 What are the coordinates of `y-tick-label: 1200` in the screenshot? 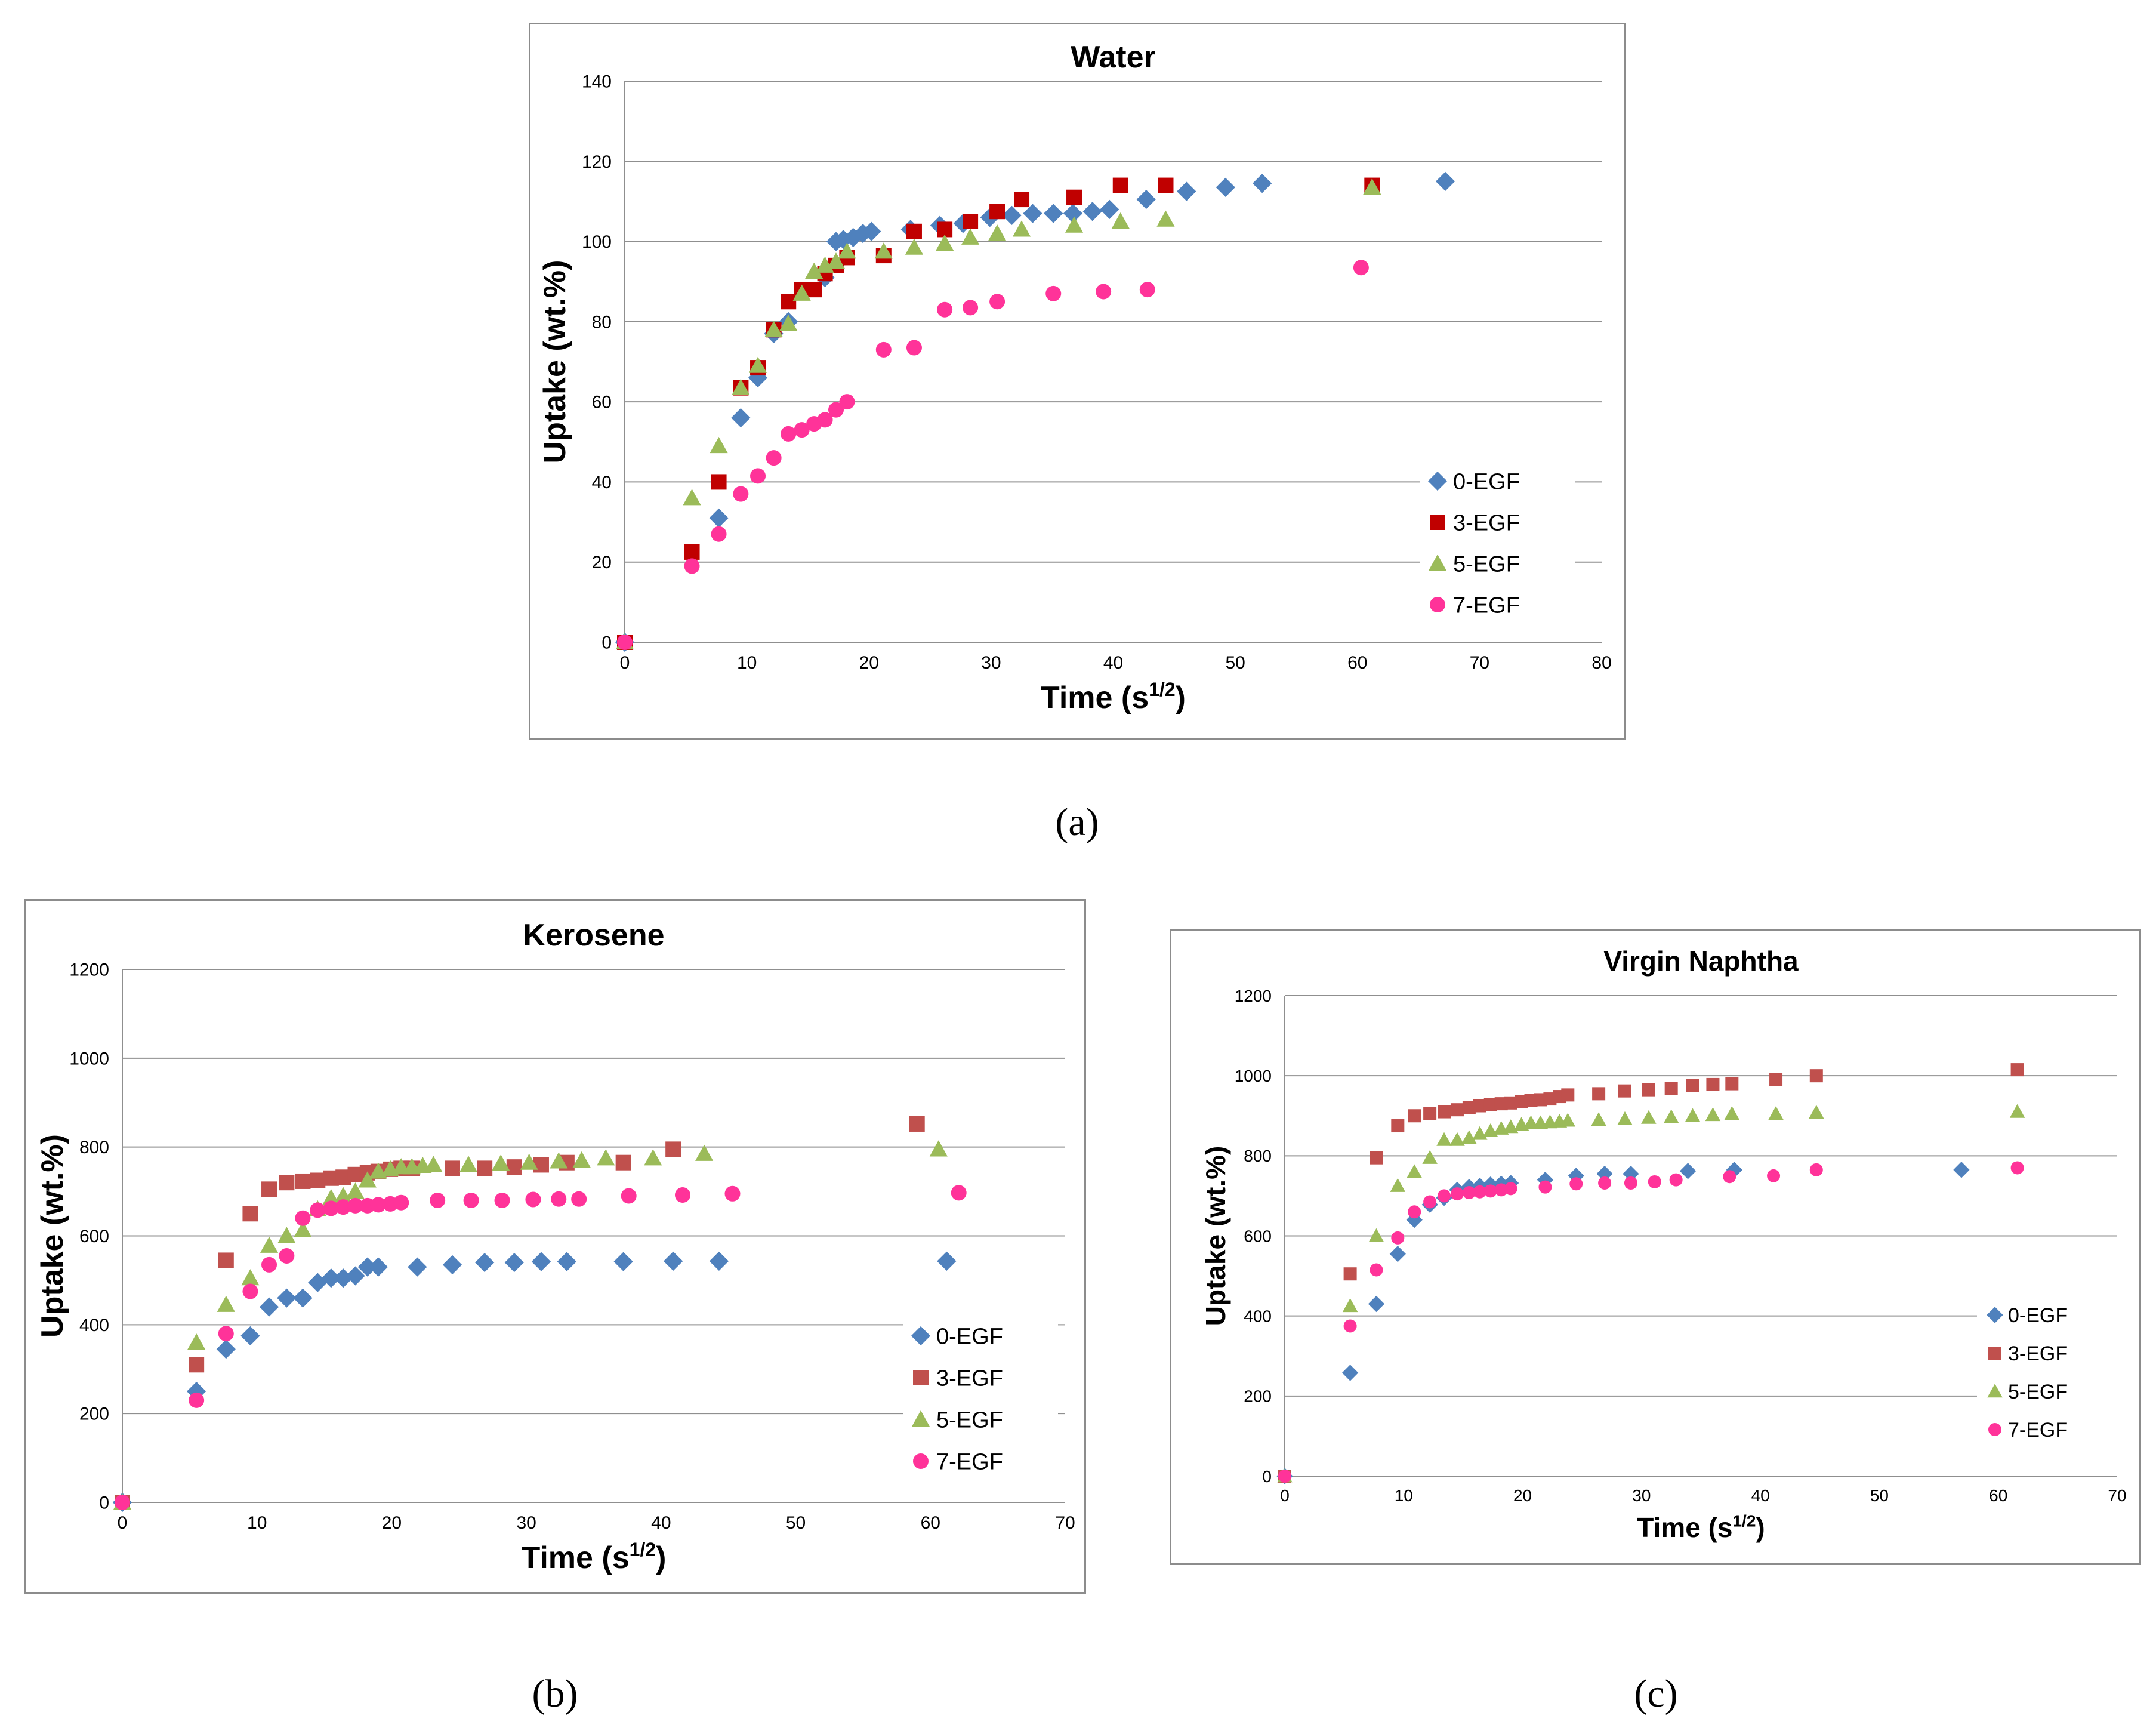 It's located at (1253, 996).